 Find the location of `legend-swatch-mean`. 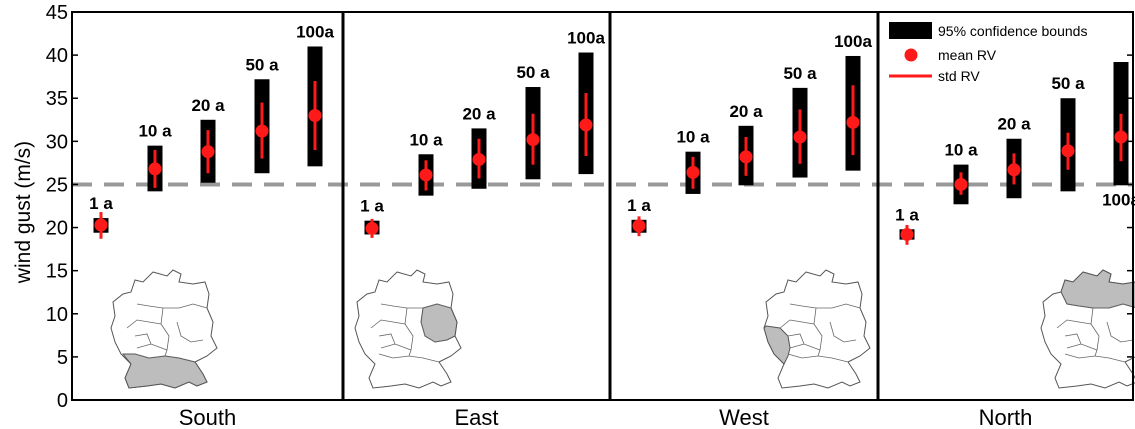

legend-swatch-mean is located at coordinates (911, 55).